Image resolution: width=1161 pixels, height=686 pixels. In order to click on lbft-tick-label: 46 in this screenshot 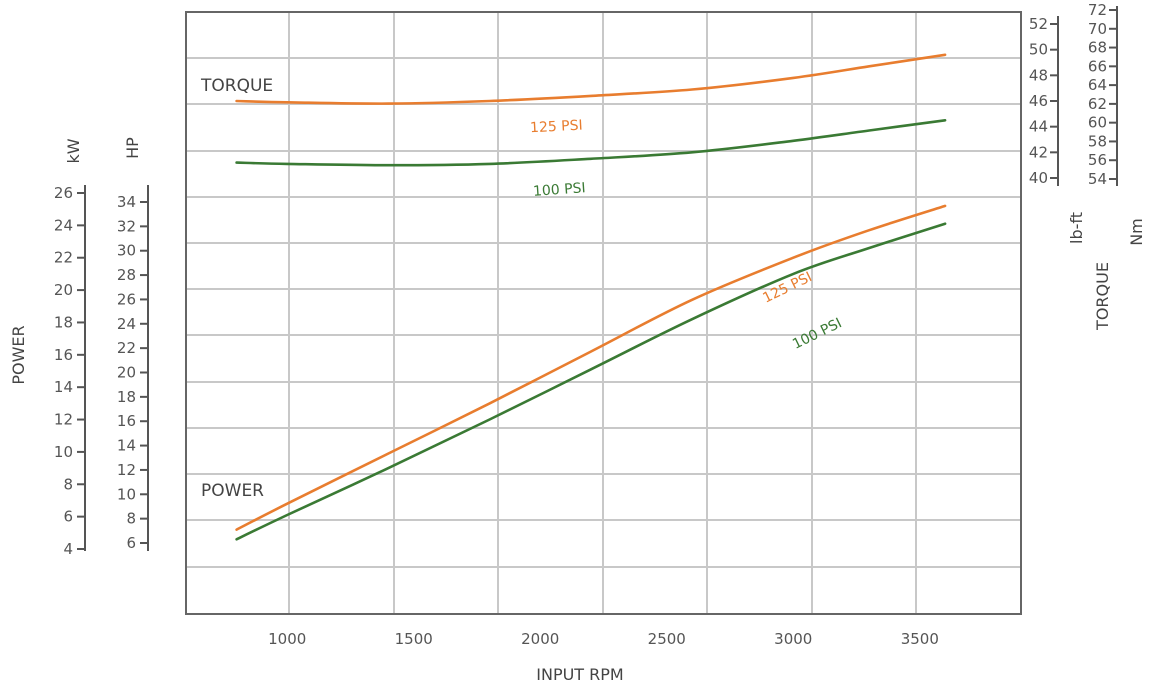, I will do `click(1038, 101)`.